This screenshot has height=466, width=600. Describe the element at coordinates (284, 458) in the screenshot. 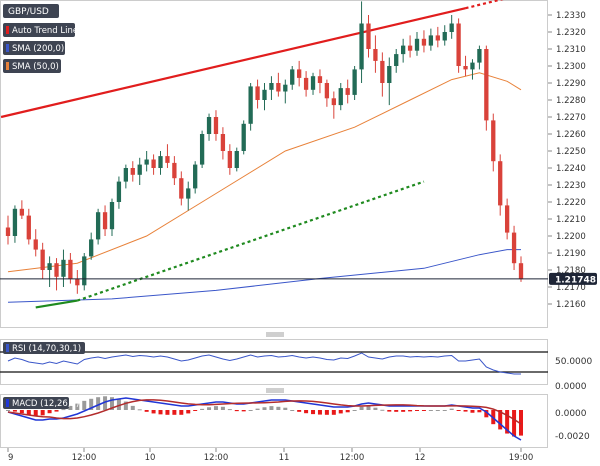

I see `time-tick-label: 11` at that location.